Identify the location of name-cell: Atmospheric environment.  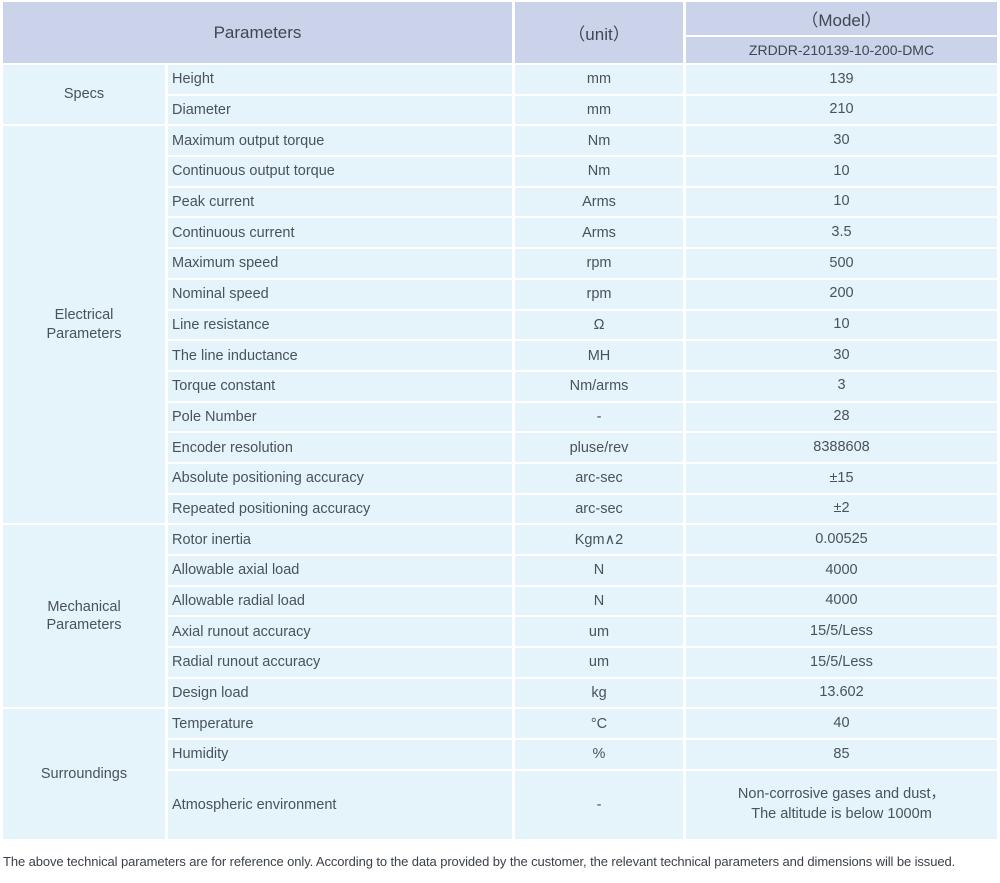
(340, 804).